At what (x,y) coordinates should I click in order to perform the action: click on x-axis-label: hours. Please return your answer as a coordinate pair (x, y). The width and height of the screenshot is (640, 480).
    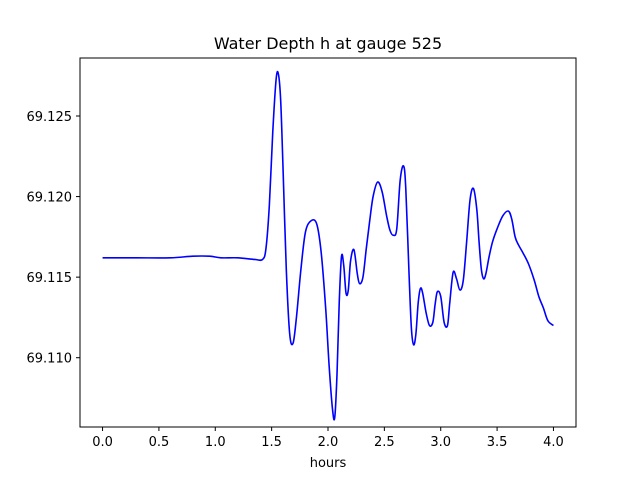
    Looking at the image, I should click on (328, 463).